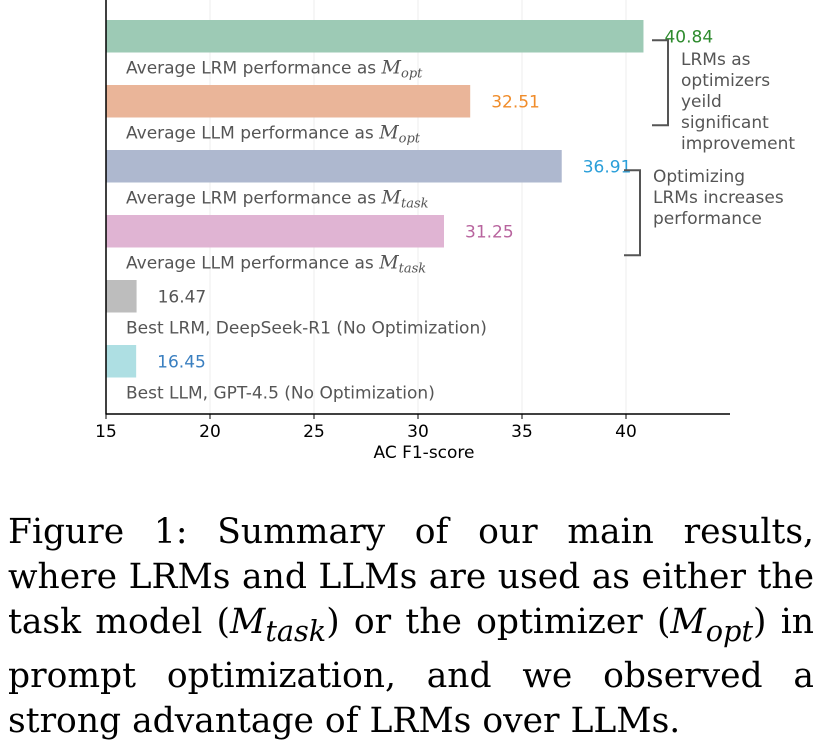  I want to click on bar-value-label: 16.45, so click(181, 362).